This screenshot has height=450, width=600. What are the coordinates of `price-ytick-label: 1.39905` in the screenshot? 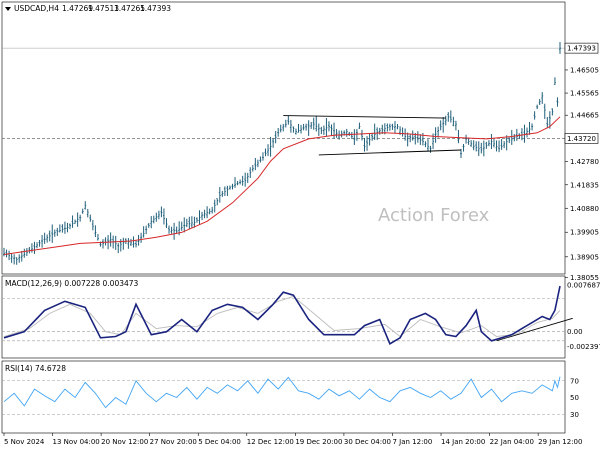 It's located at (584, 233).